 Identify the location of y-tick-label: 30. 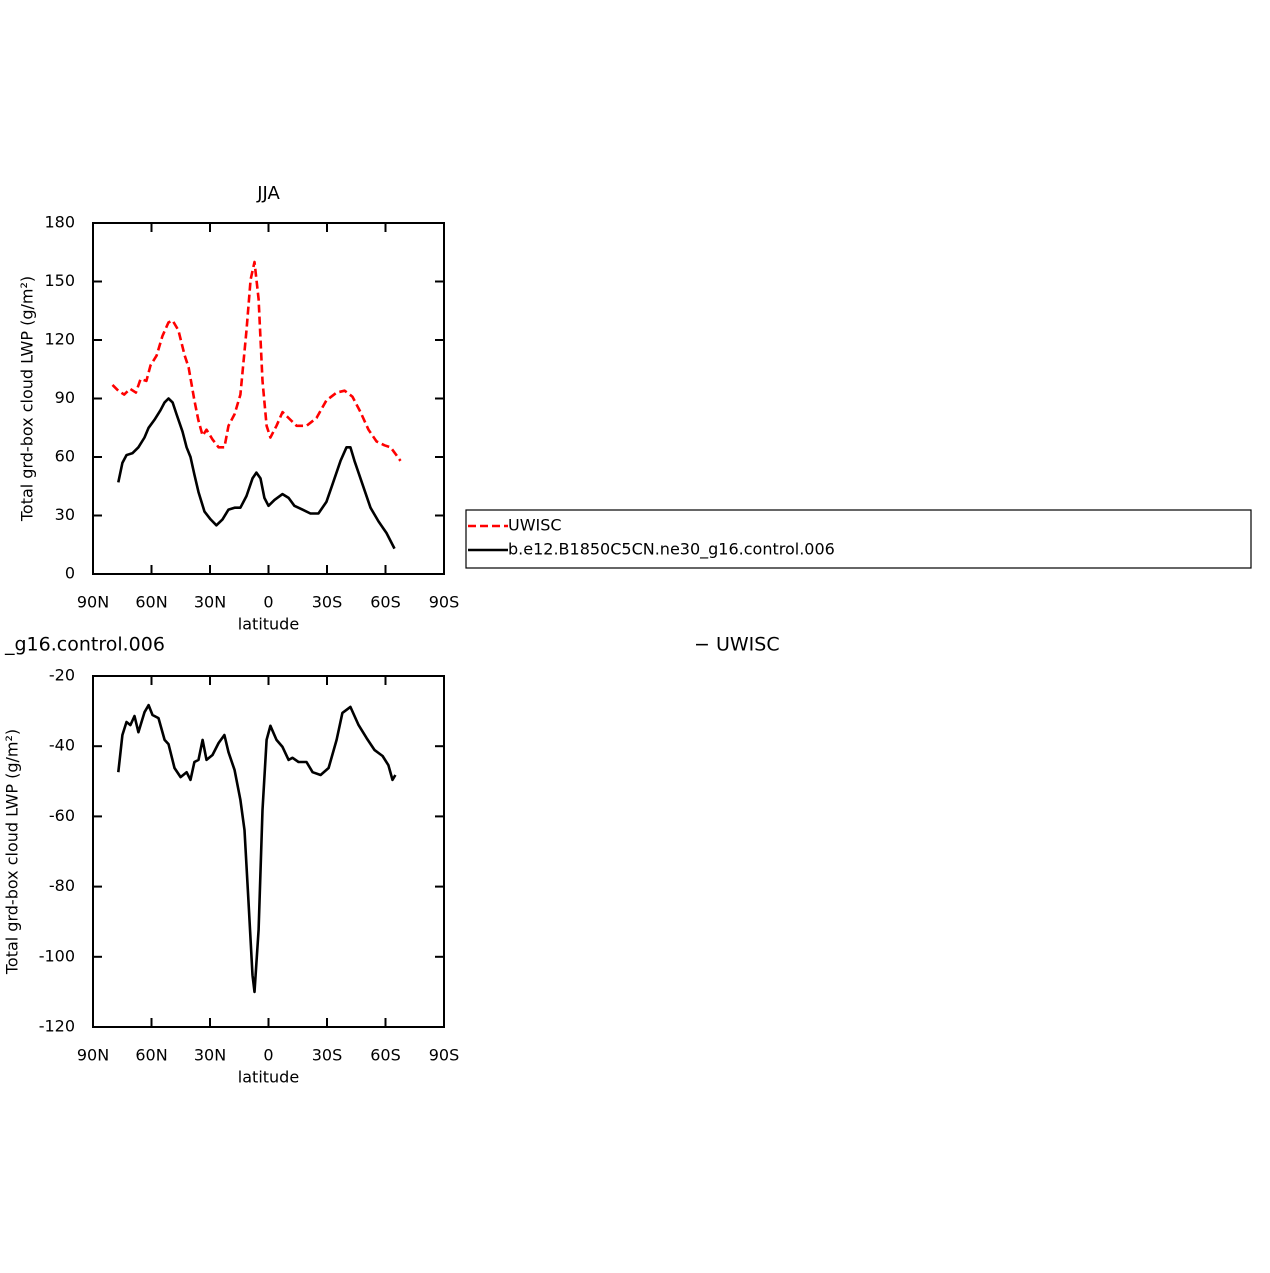
(65, 514).